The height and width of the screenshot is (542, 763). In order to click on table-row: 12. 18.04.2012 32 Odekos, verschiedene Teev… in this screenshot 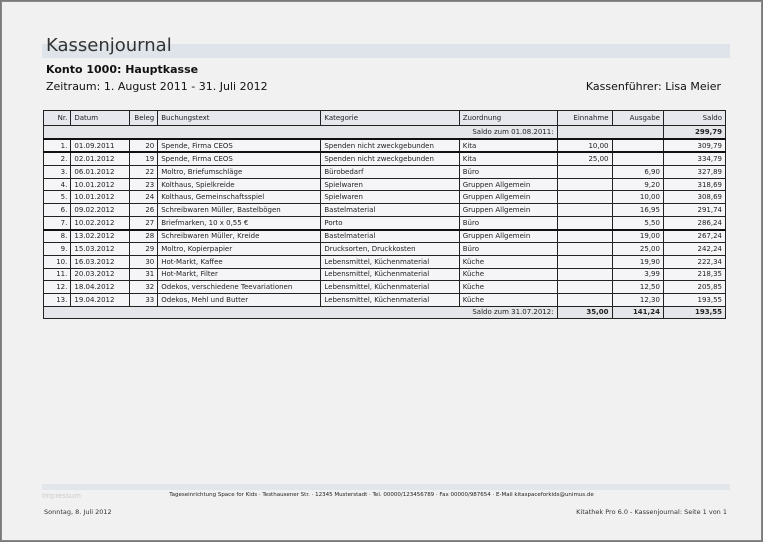, I will do `click(384, 287)`.